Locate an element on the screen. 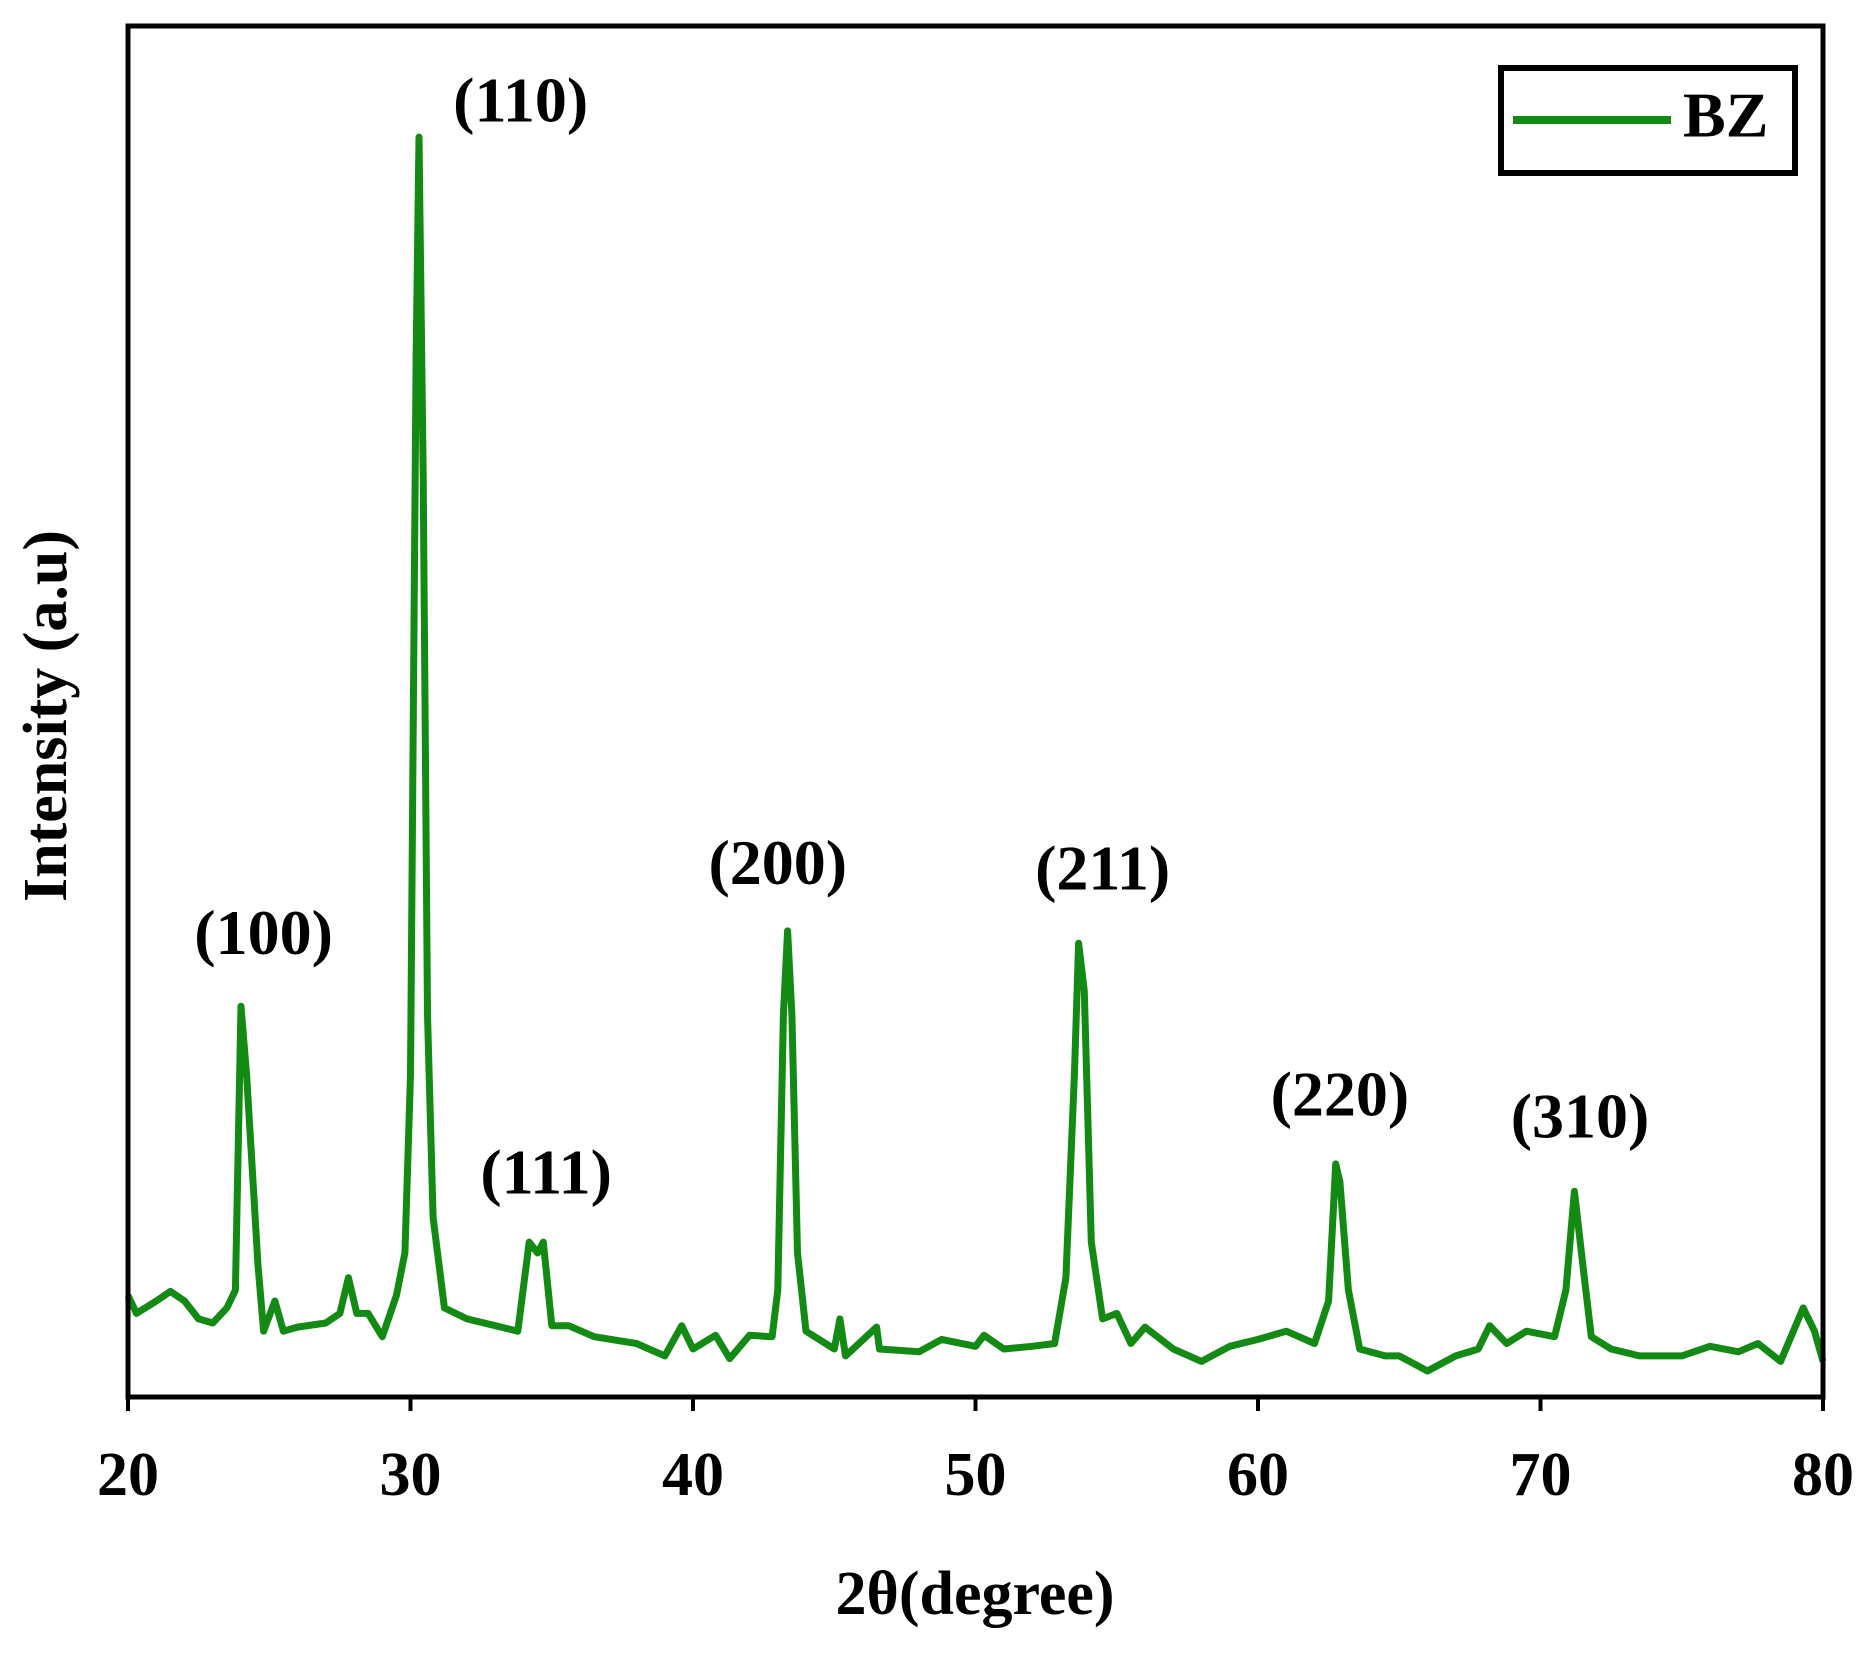  legend-label: BZ is located at coordinates (1725, 115).